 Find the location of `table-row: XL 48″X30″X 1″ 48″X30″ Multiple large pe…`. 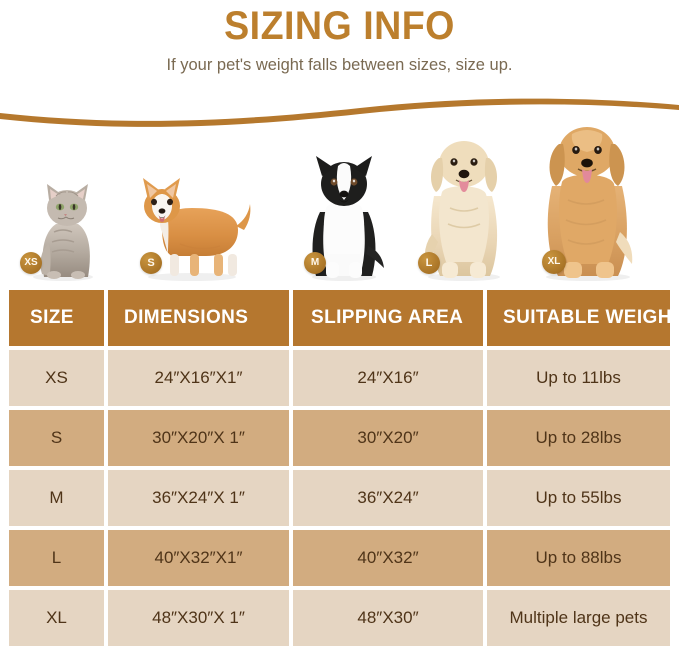

table-row: XL 48″X30″X 1″ 48″X30″ Multiple large pe… is located at coordinates (339, 618).